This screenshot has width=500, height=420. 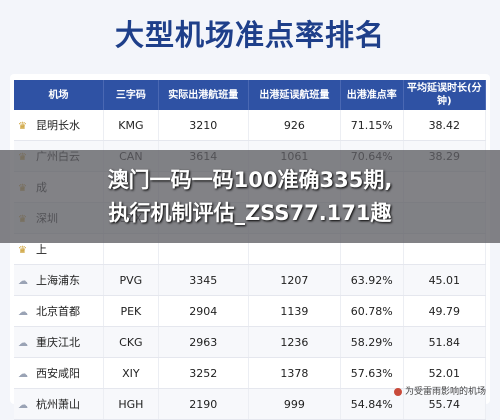 I want to click on column-header-departures: 实际出港航班量, so click(x=203, y=95).